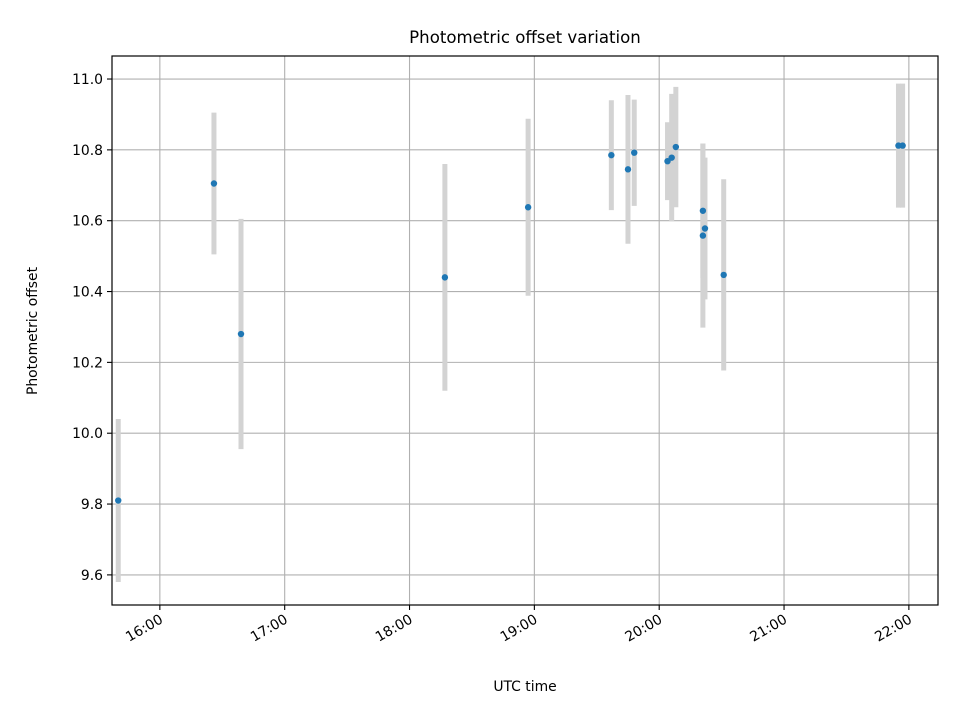 The width and height of the screenshot is (960, 720). I want to click on y-tick-label: 10.4, so click(87, 293).